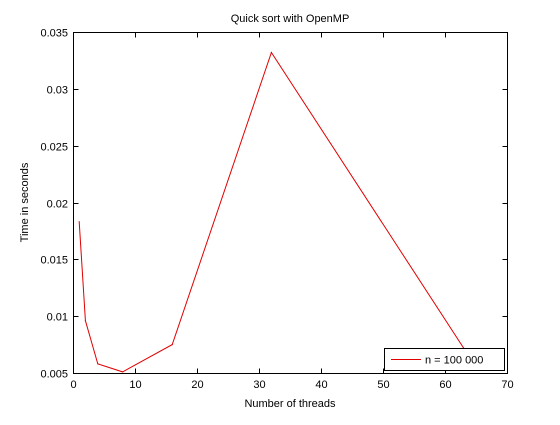 This screenshot has height=425, width=560. I want to click on y-tick-label: 0.025, so click(54, 148).